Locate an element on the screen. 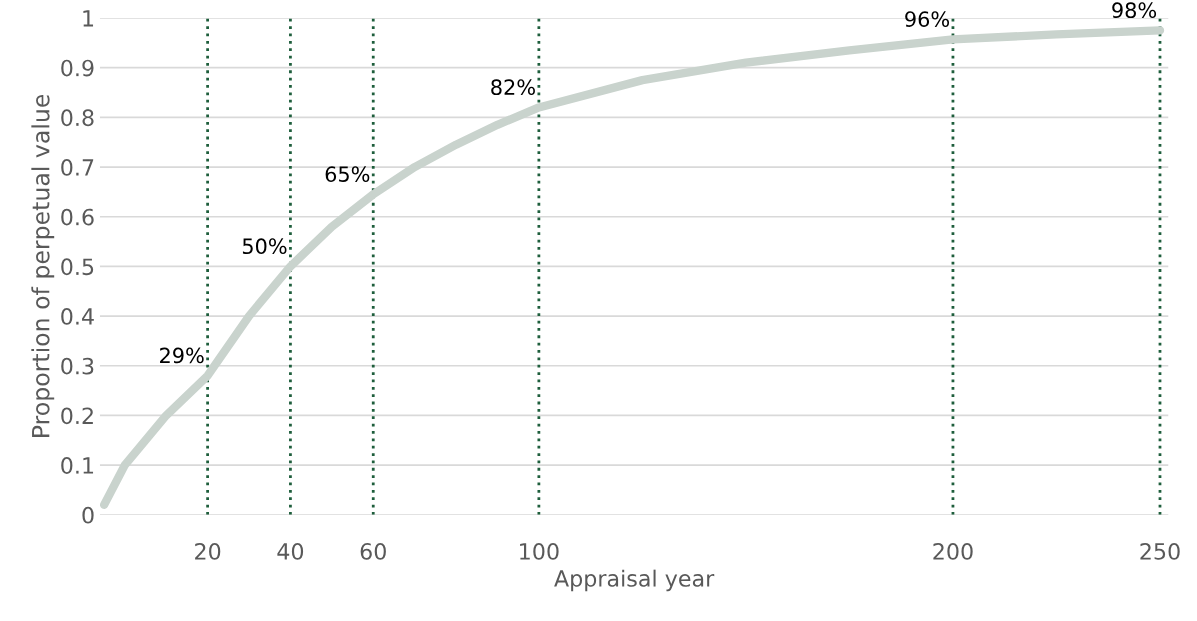 This screenshot has height=621, width=1197. annotation: 96% is located at coordinates (927, 19).